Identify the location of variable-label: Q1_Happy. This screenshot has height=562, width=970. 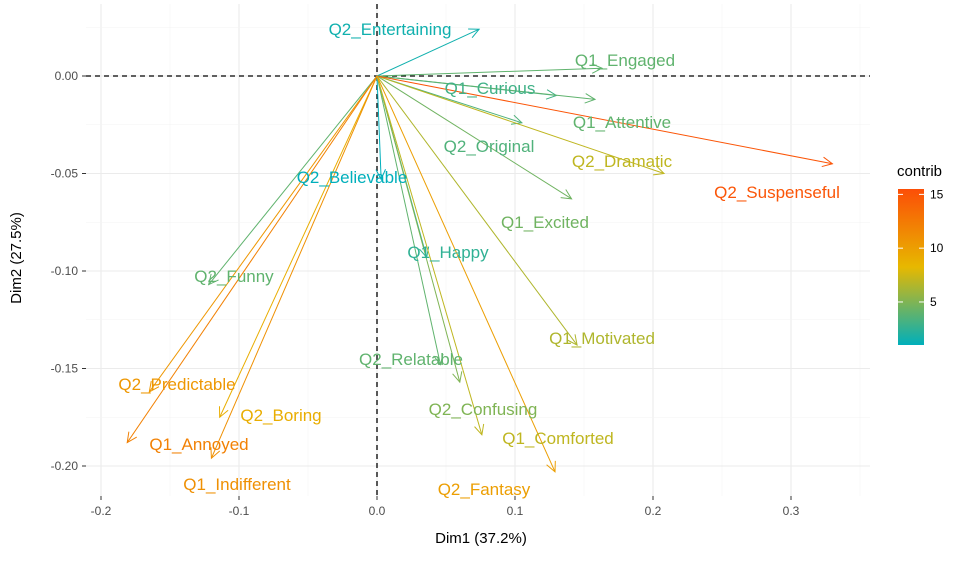
(448, 252).